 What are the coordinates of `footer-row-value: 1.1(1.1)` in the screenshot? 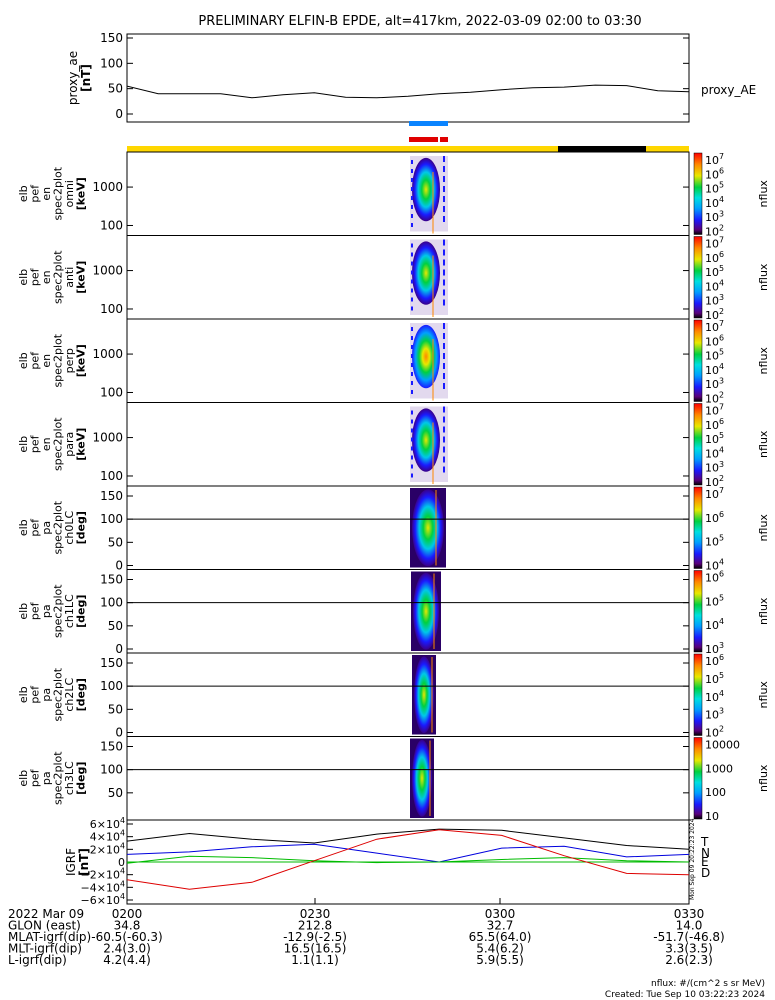 It's located at (315, 960).